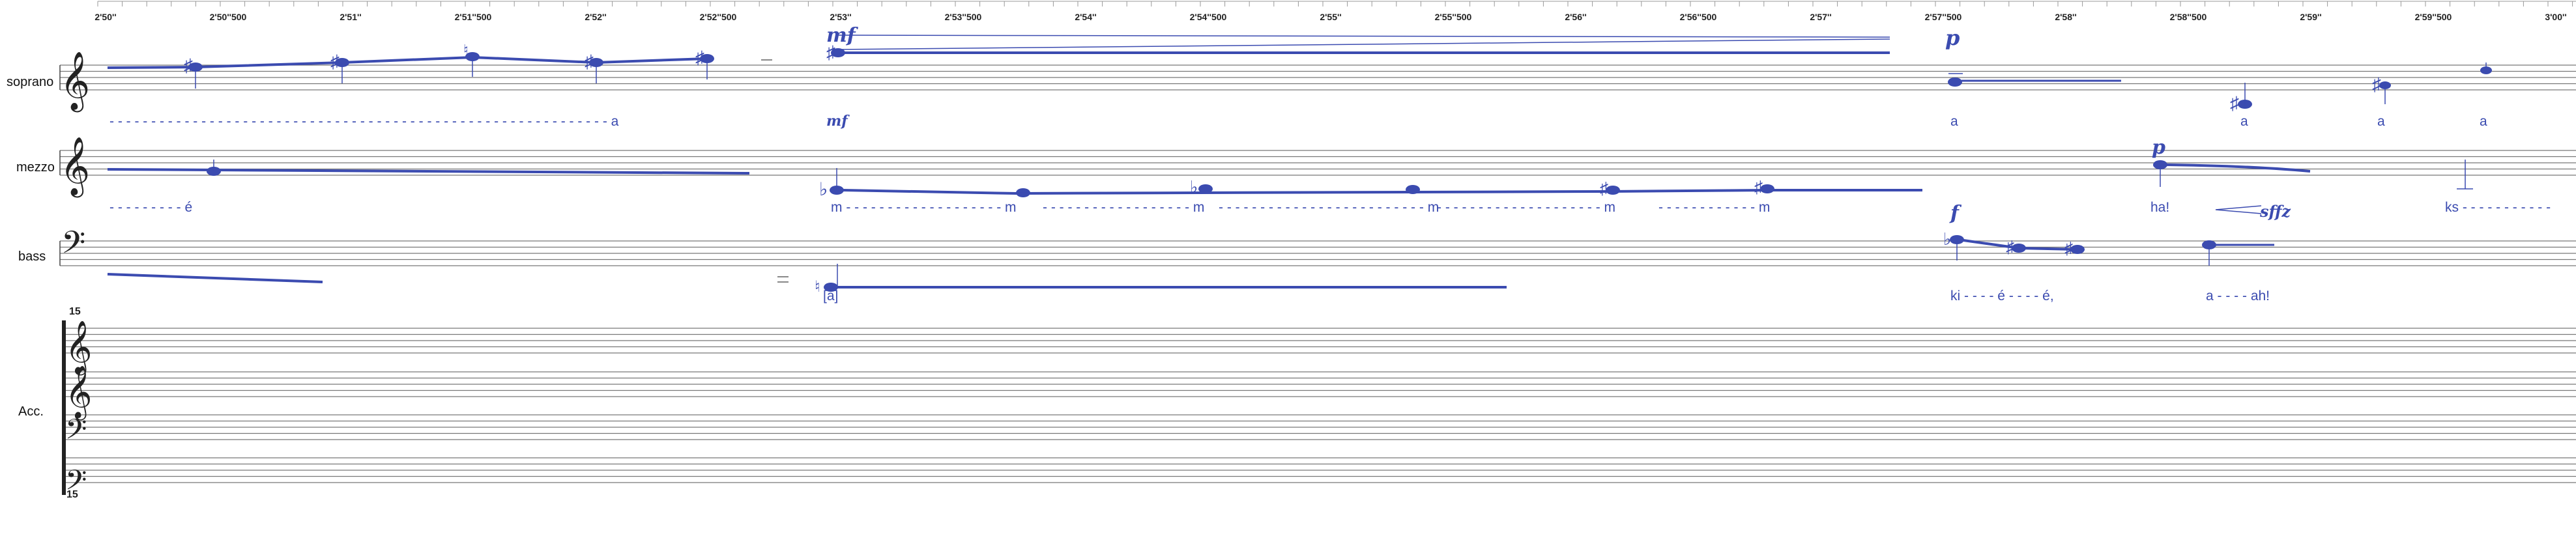 The width and height of the screenshot is (2576, 549). What do you see at coordinates (32, 256) in the screenshot?
I see `instrument-label-bass: bass` at bounding box center [32, 256].